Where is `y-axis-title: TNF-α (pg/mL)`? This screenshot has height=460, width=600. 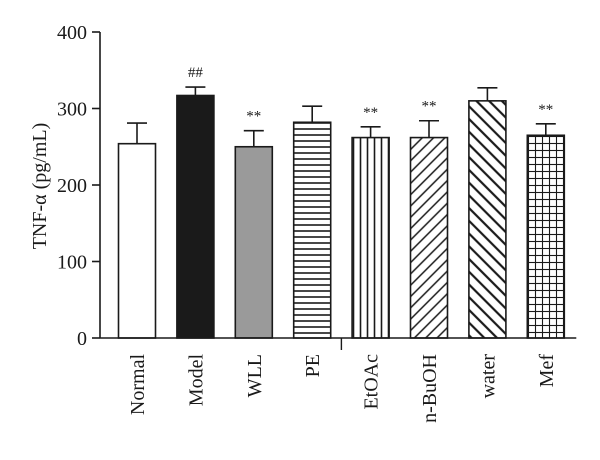
y-axis-title: TNF-α (pg/mL) is located at coordinates (40, 186).